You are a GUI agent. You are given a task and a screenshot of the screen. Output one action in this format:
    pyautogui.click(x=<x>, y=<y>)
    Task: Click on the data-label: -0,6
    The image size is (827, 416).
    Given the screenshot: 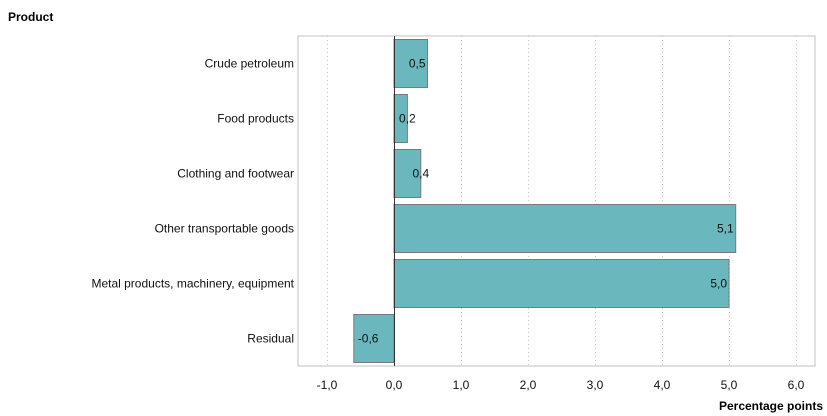 What is the action you would take?
    pyautogui.click(x=368, y=339)
    